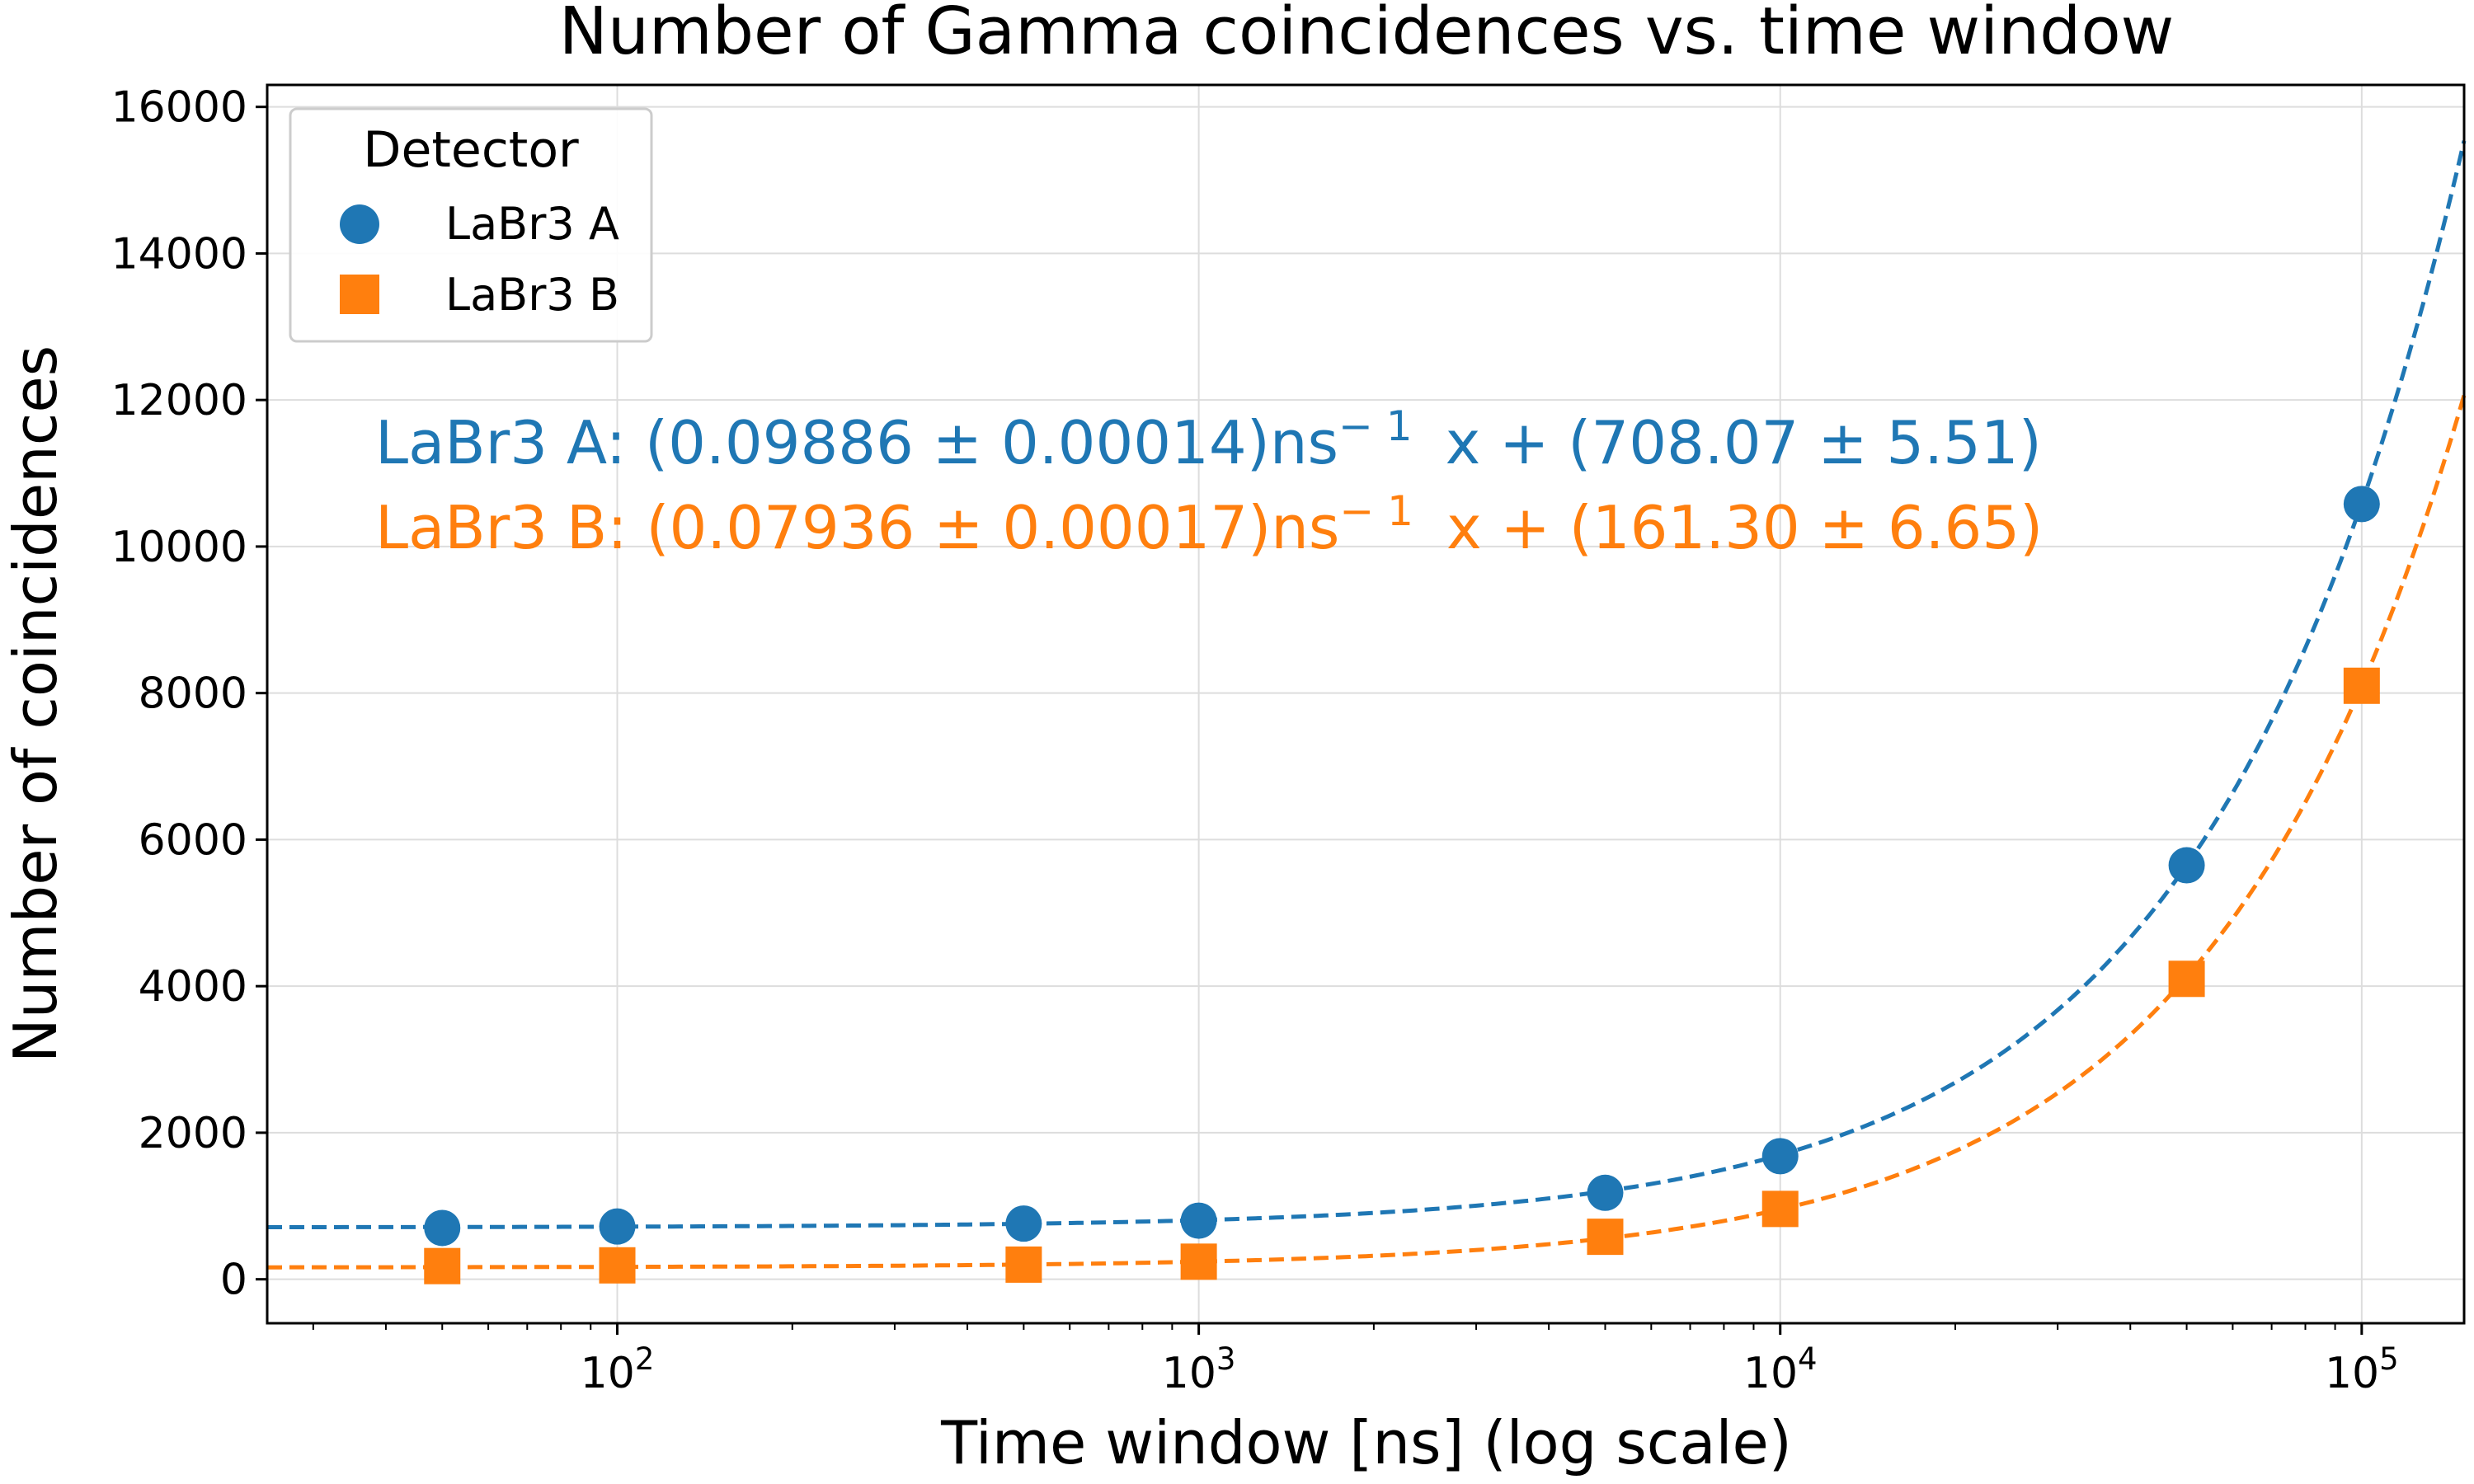  I want to click on x-tick-label-exponent: 2, so click(645, 1359).